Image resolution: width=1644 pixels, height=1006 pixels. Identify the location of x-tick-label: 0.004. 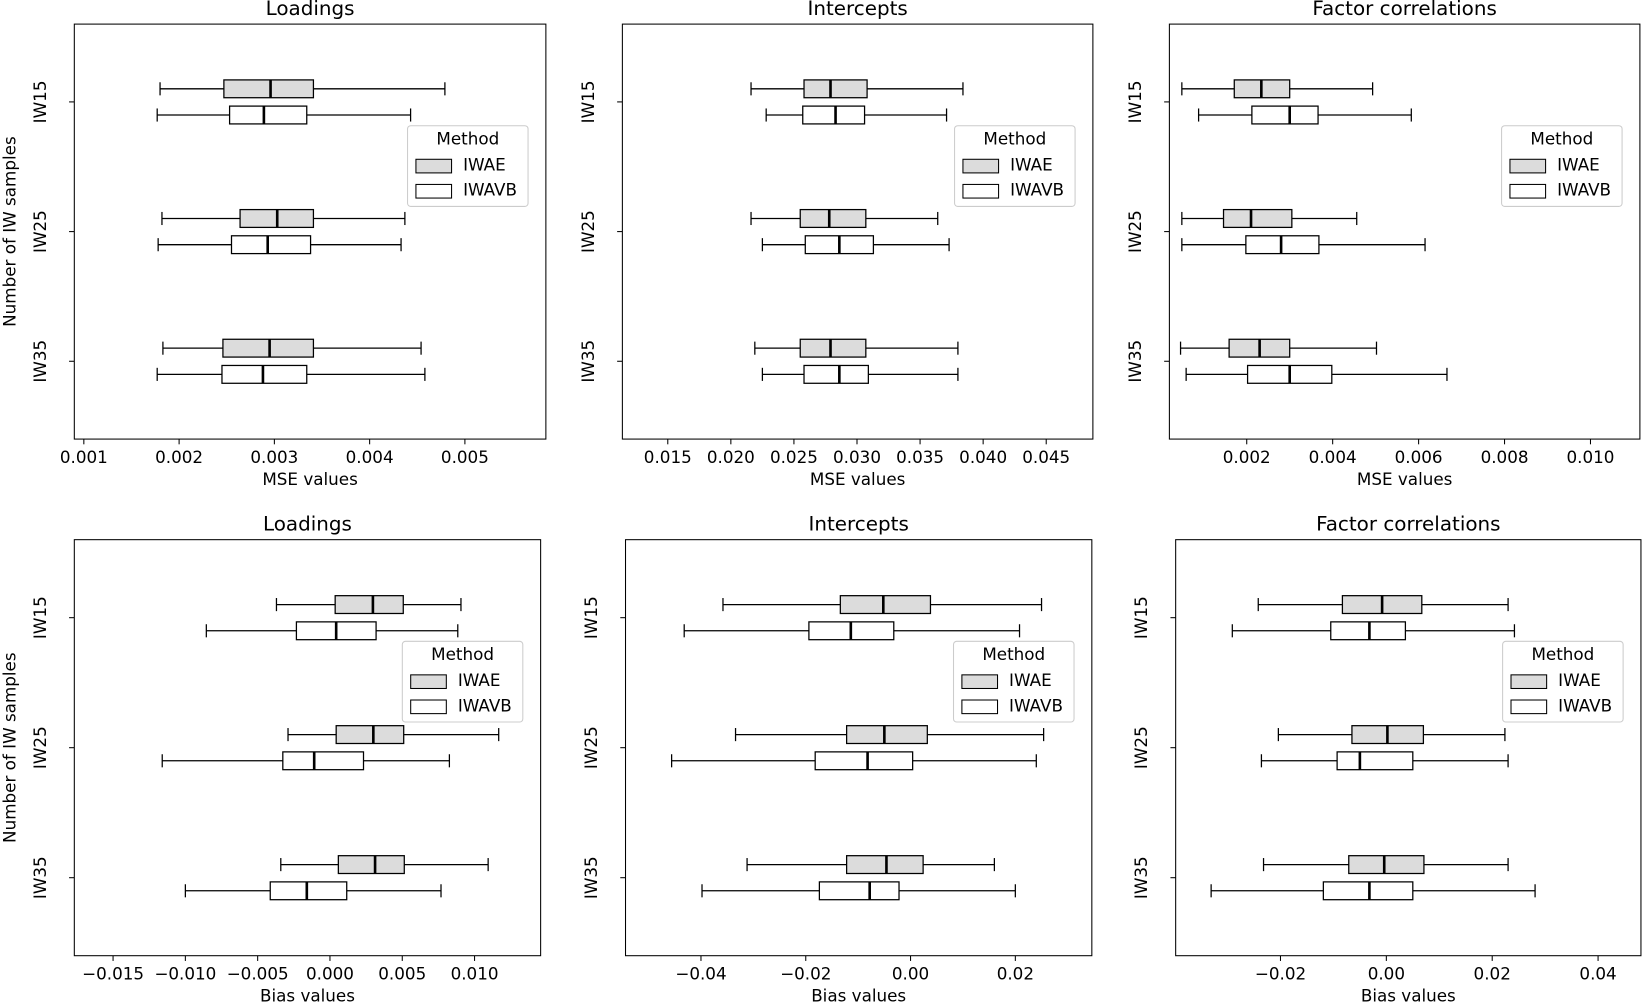
(370, 457).